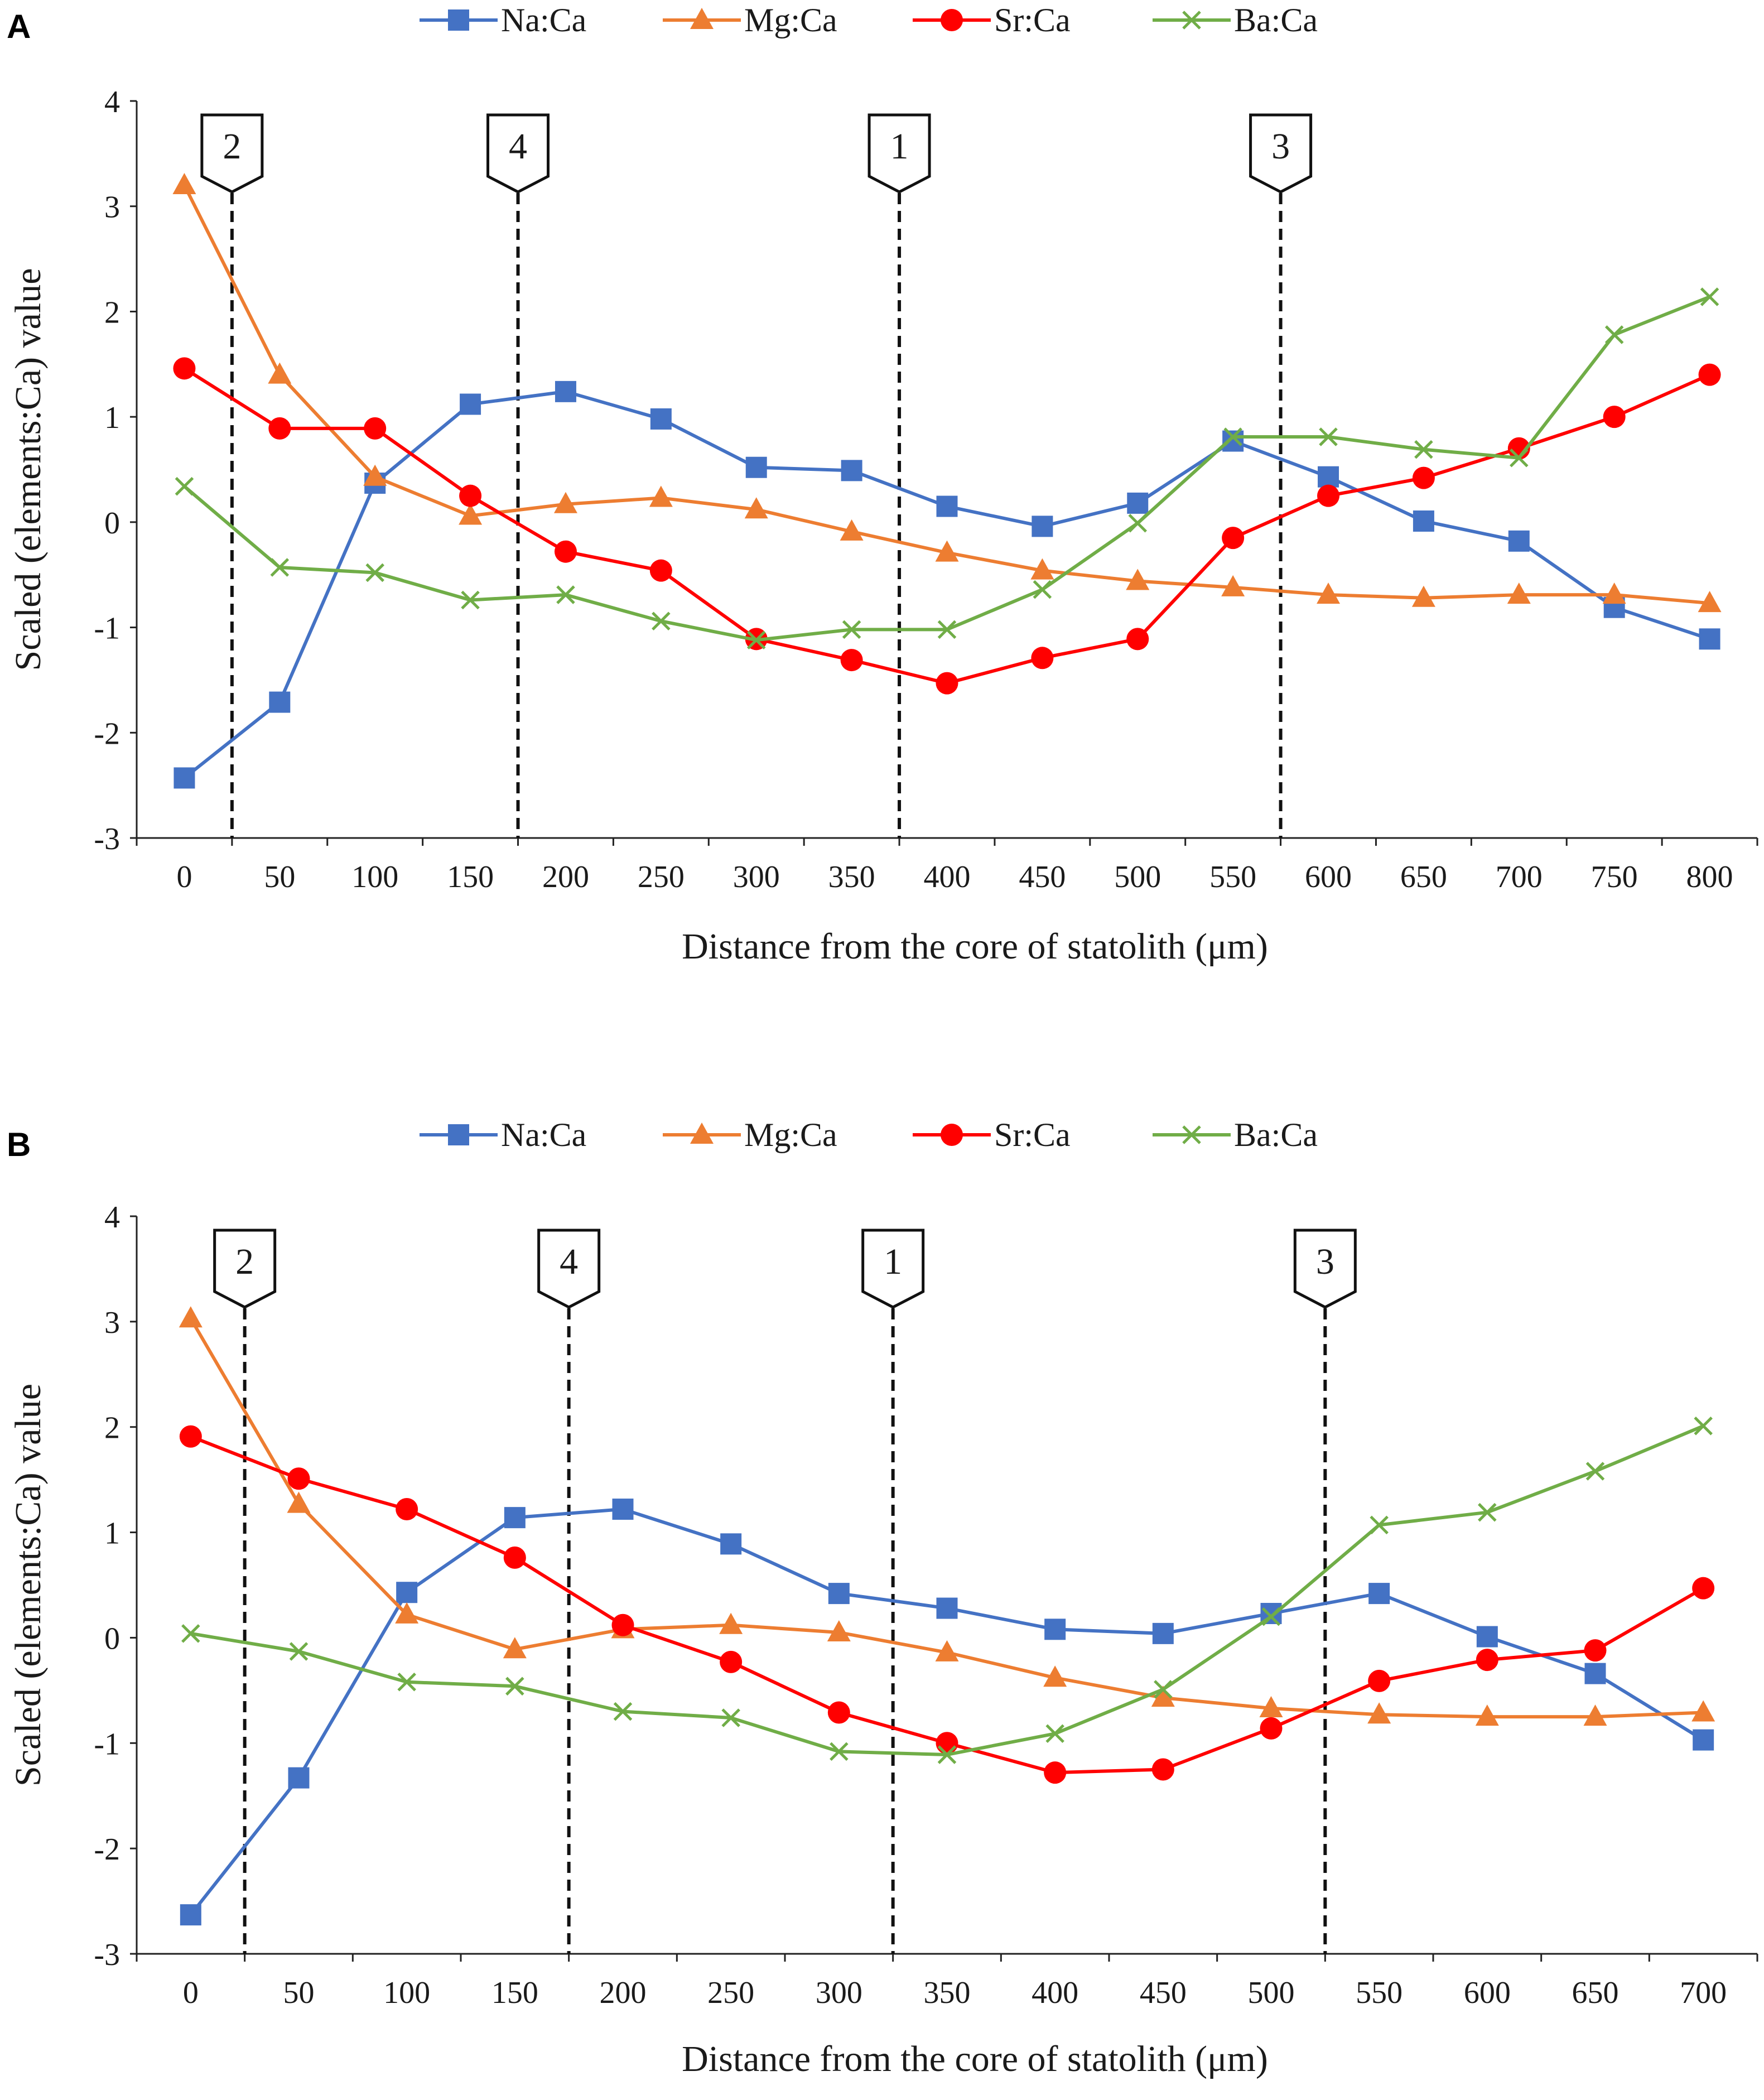  Describe the element at coordinates (790, 1135) in the screenshot. I see `legend-label: Mg:Ca` at that location.